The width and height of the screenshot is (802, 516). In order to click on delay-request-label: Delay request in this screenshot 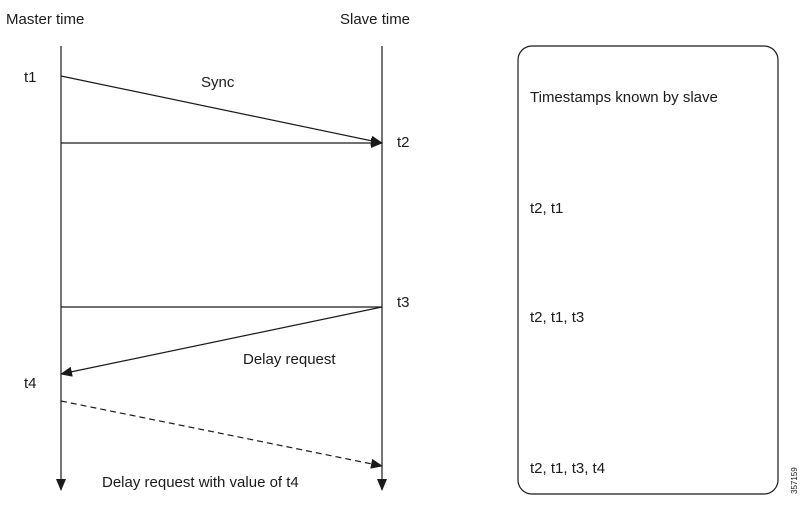, I will do `click(289, 359)`.